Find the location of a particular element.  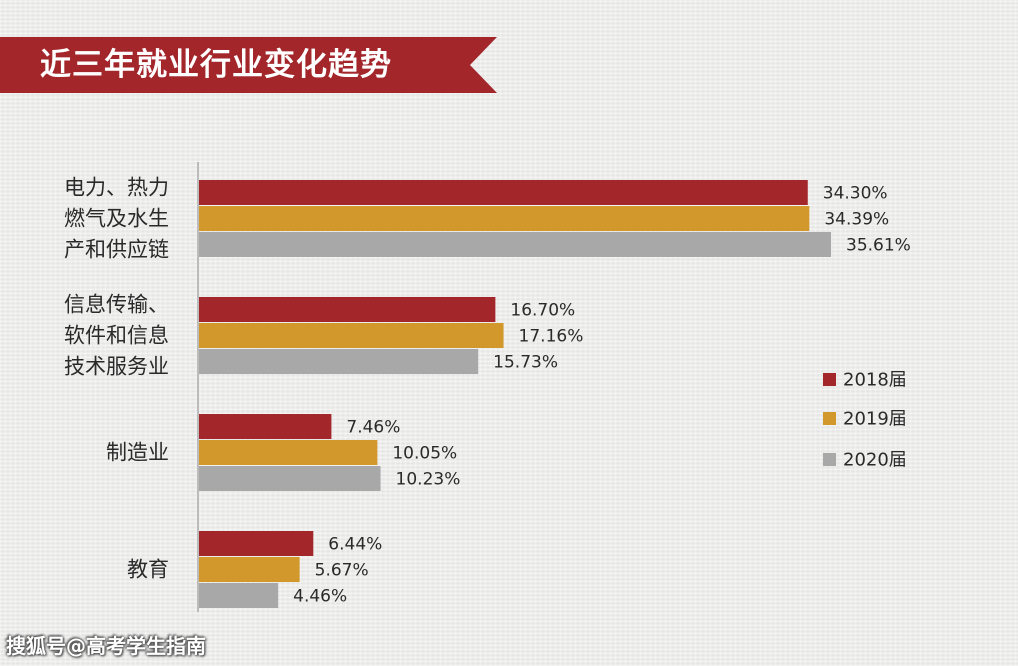

category-label: 教育 is located at coordinates (148, 570).